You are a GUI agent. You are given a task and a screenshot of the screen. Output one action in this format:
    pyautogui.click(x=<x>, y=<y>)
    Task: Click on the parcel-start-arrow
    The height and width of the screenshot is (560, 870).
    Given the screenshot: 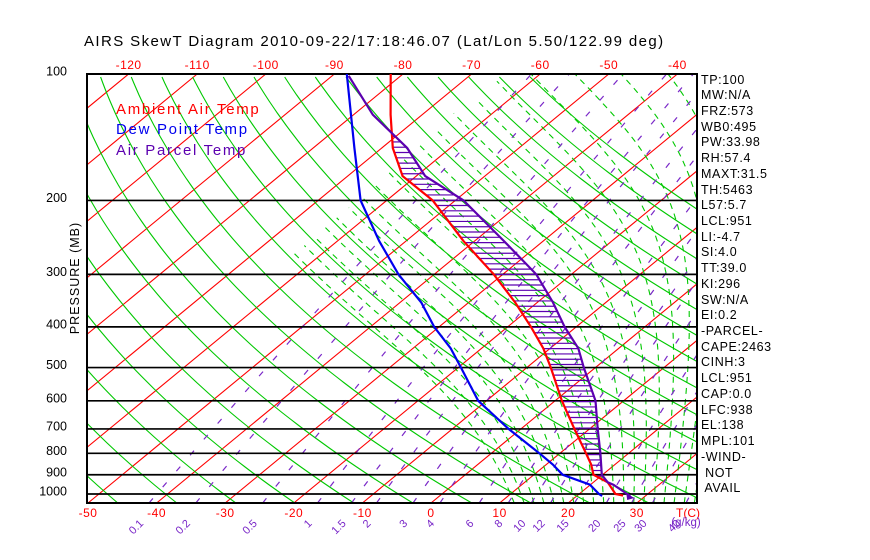 What is the action you would take?
    pyautogui.click(x=630, y=496)
    